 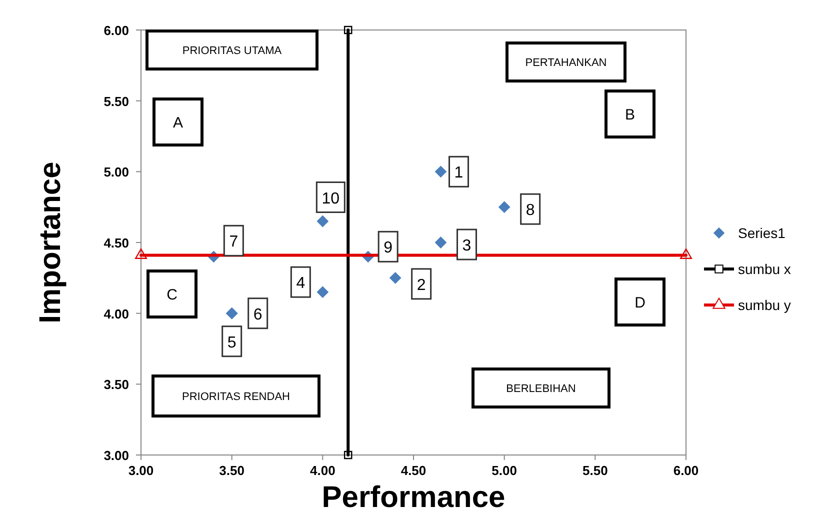 I want to click on text-box: PRIORITAS UTAMA, so click(x=232, y=50).